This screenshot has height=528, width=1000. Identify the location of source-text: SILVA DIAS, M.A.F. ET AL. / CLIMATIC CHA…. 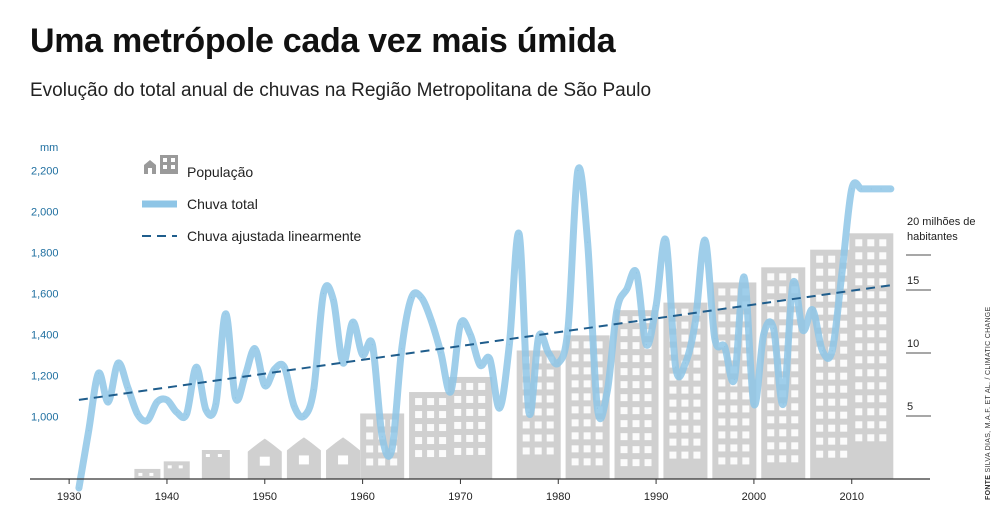
(988, 389).